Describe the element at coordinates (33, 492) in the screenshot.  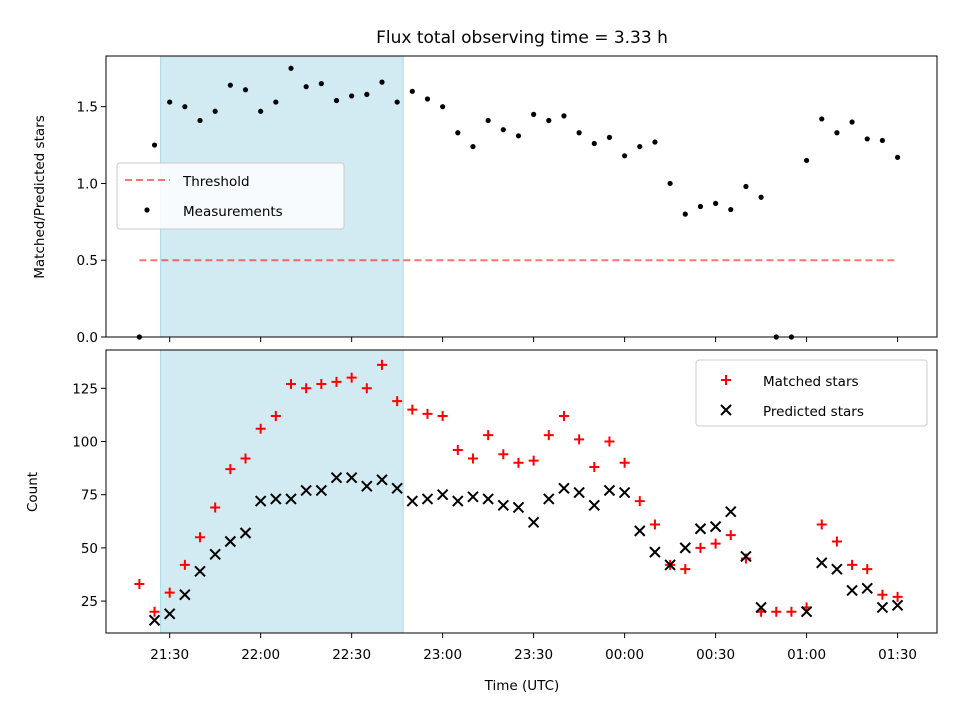
I see `y-axis-label: Count` at that location.